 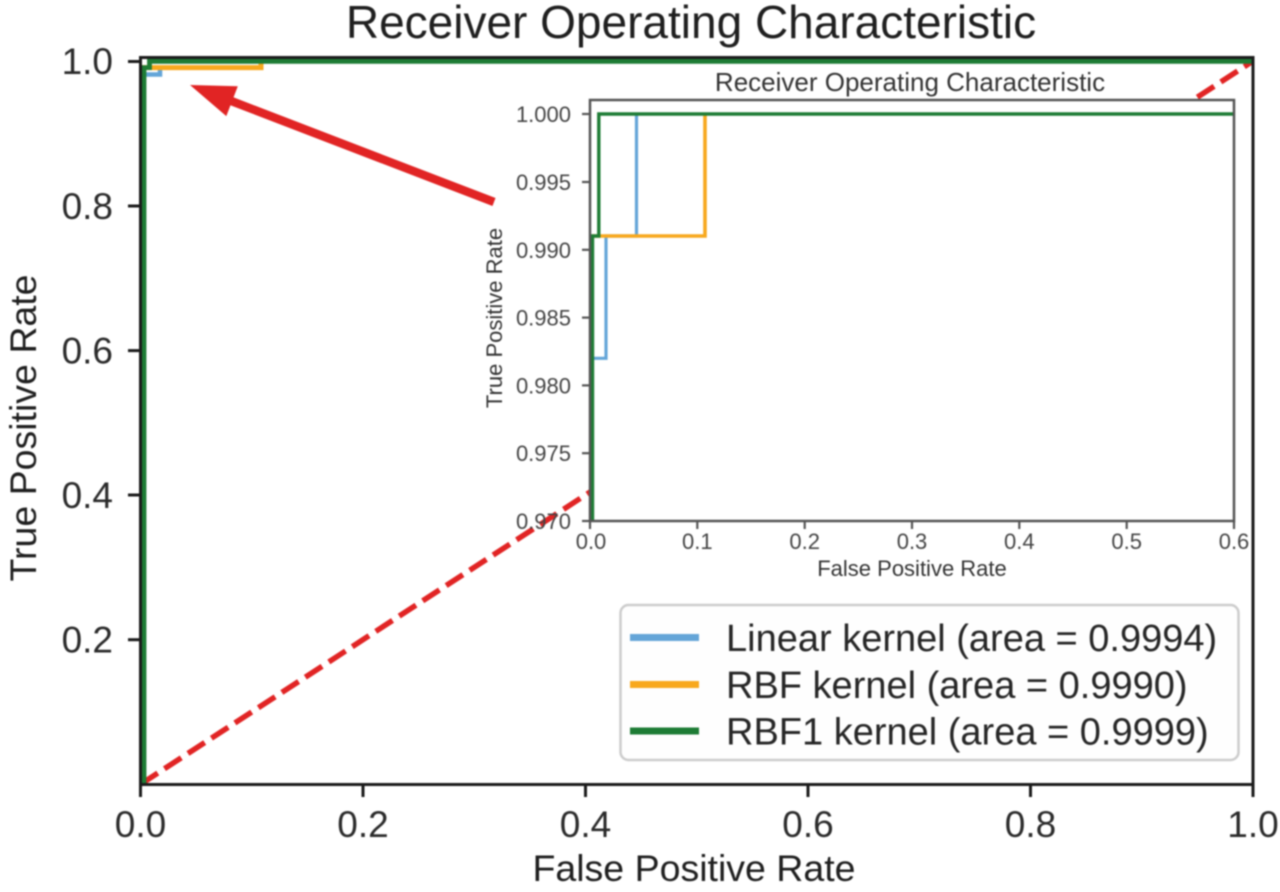 I want to click on svg-text: 0.980, so click(x=543, y=385).